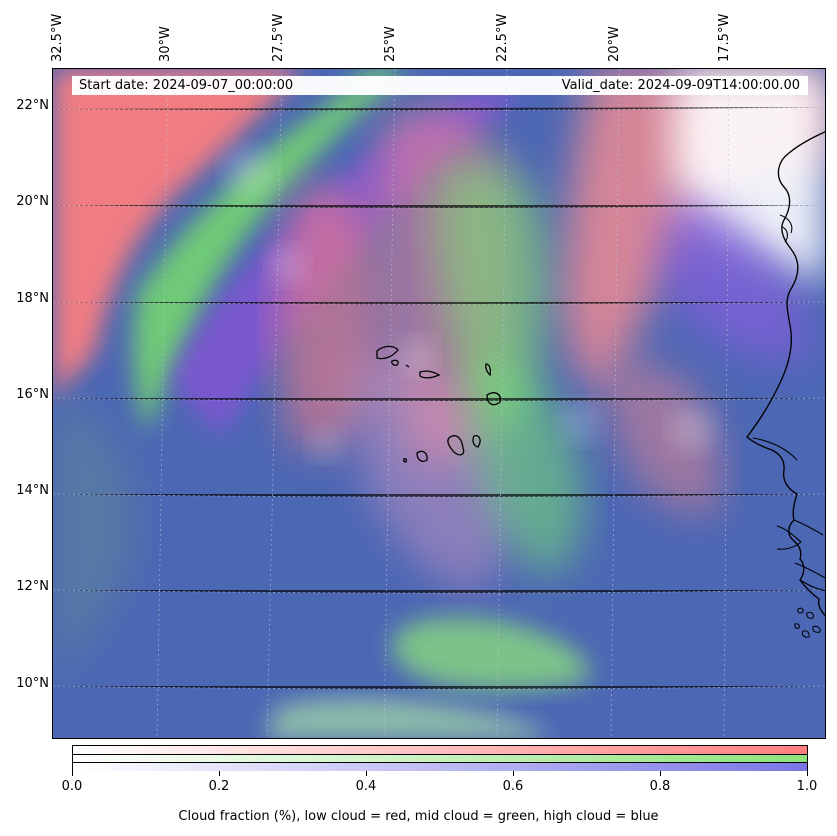 This screenshot has width=837, height=836. Describe the element at coordinates (789, 537) in the screenshot. I see `gambia-coast-detail` at that location.